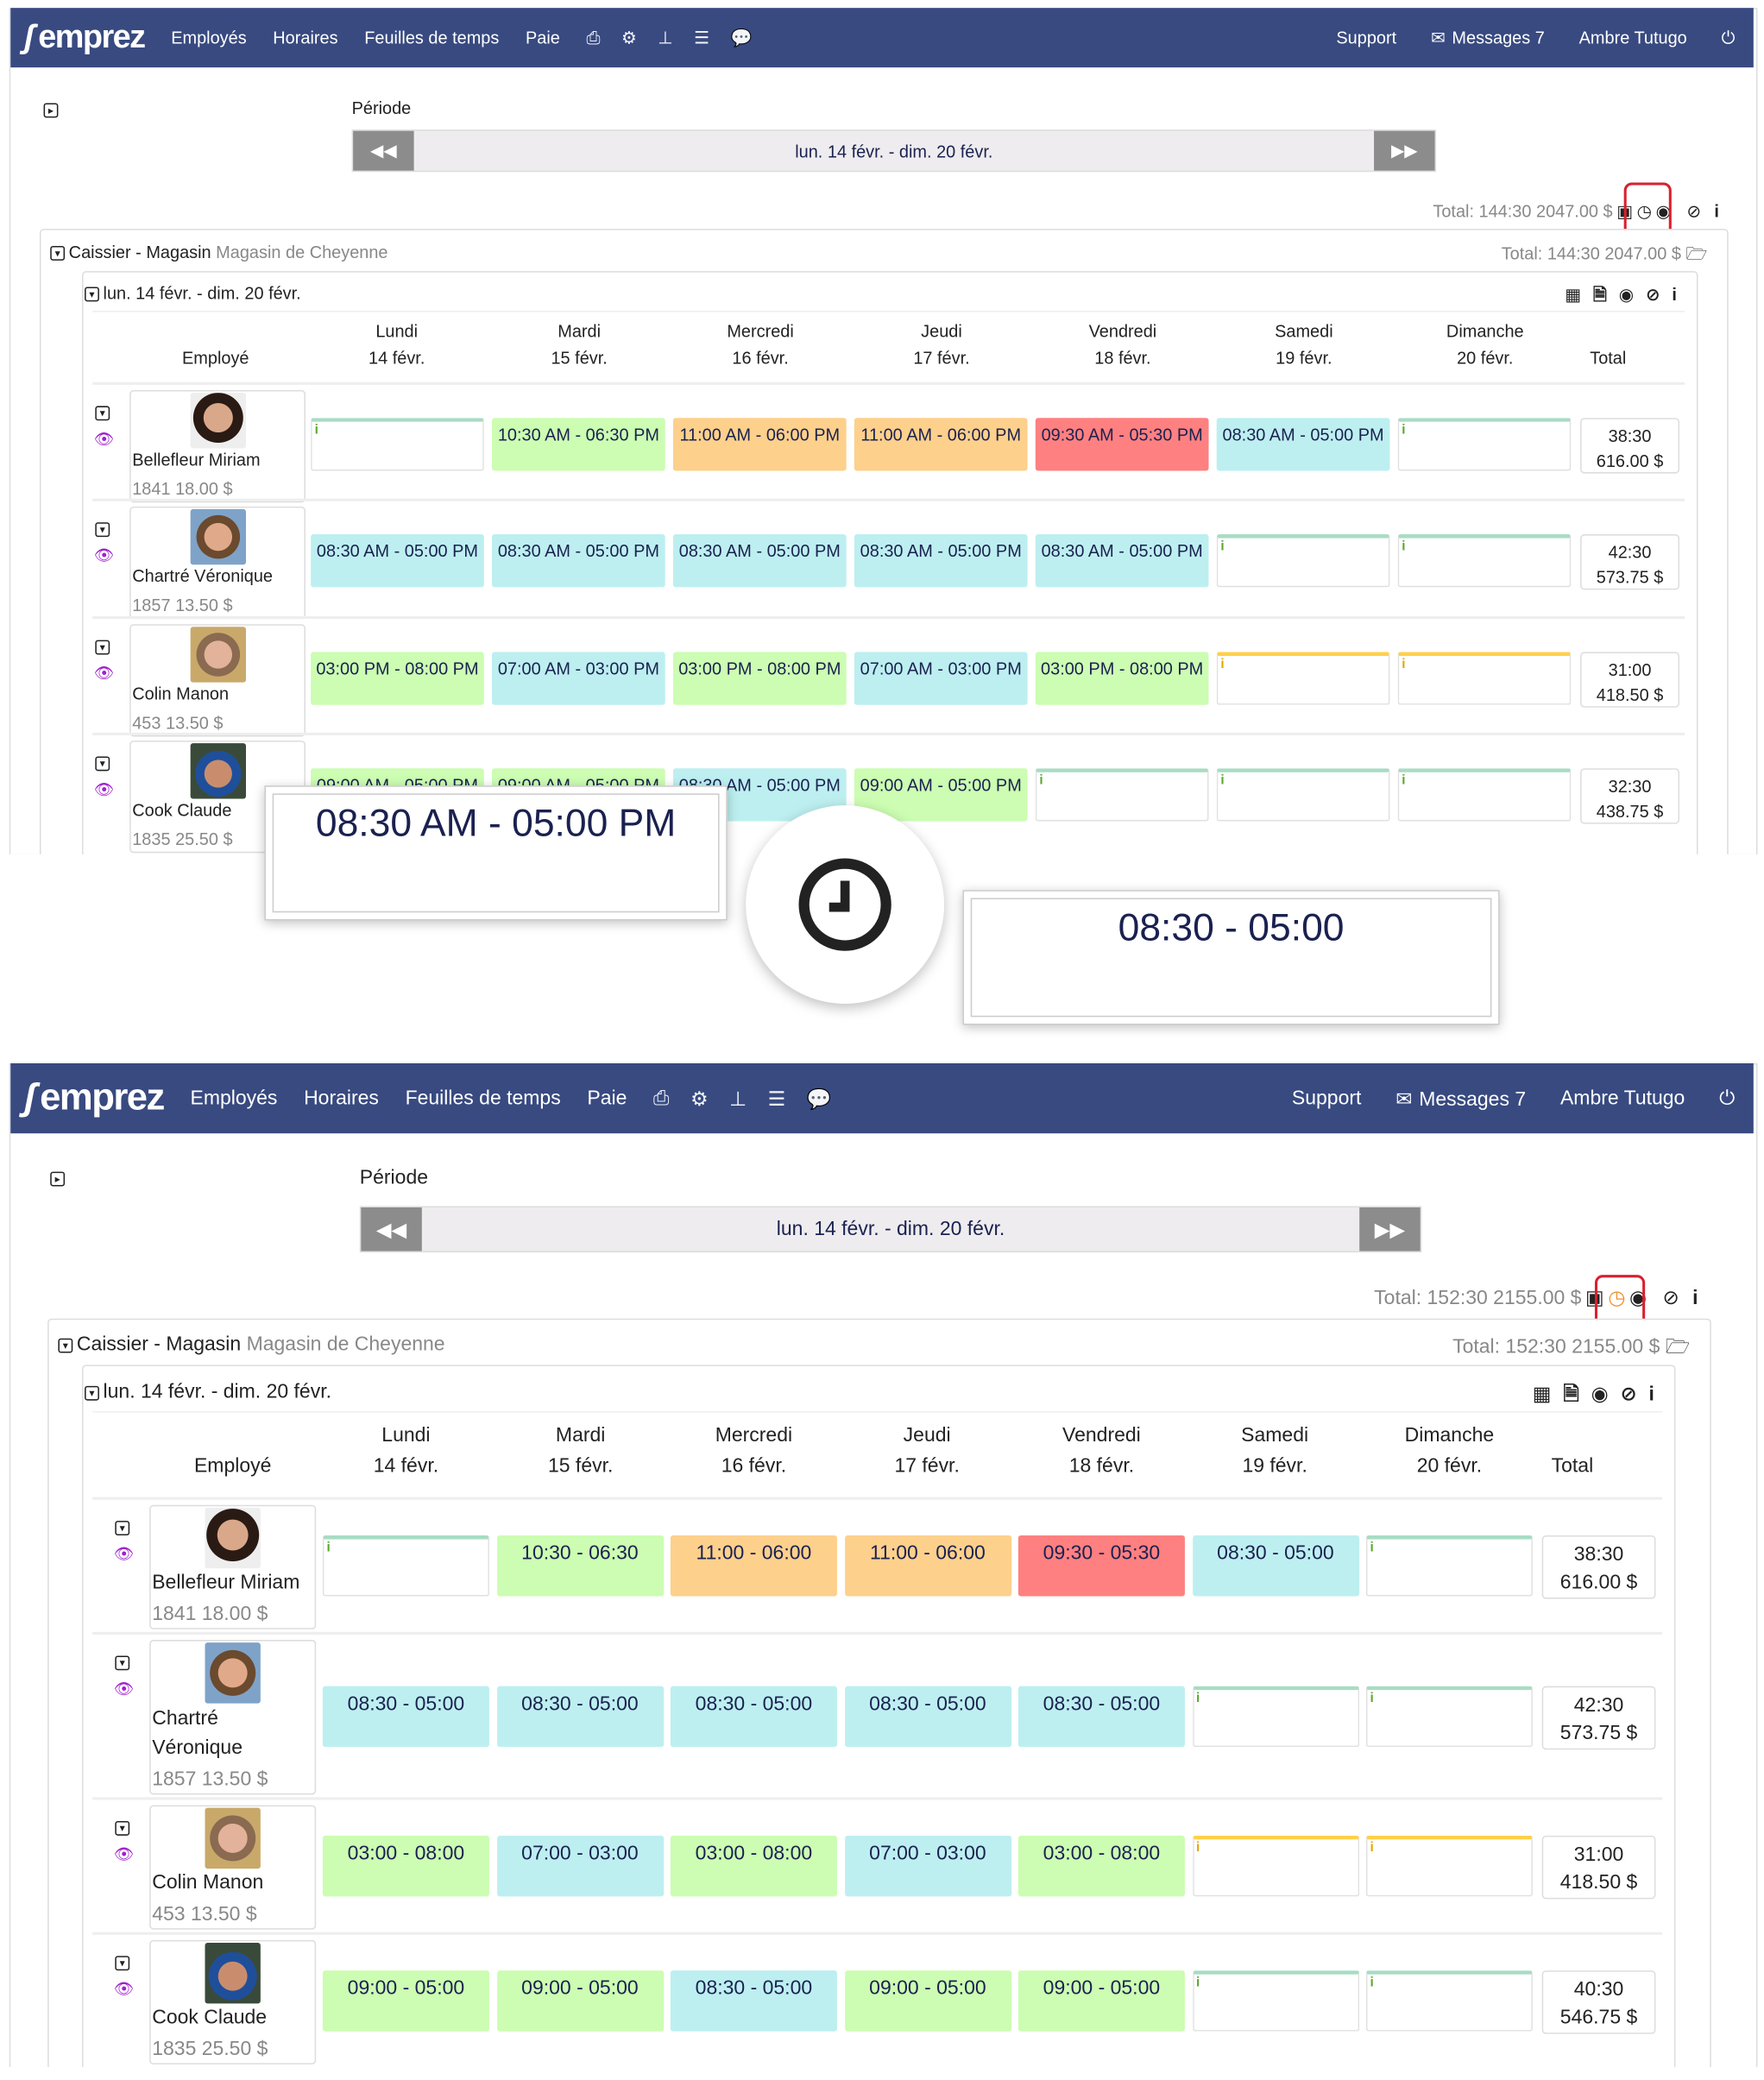  Describe the element at coordinates (941, 795) in the screenshot. I see `shift-cell: 09:00 AM - 05:00 PM` at that location.